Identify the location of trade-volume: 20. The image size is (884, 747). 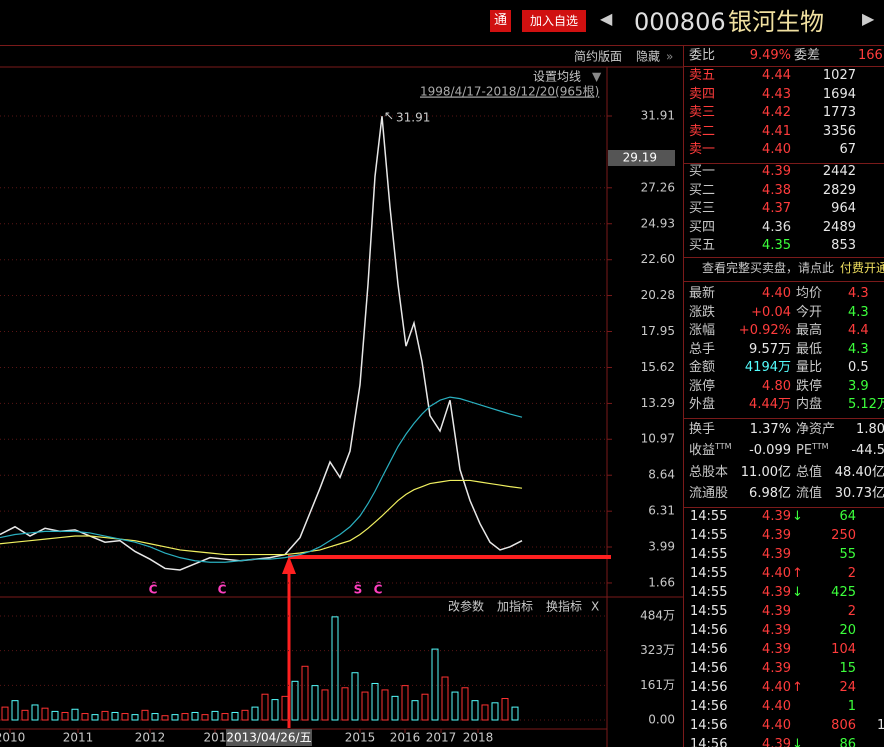
(847, 630).